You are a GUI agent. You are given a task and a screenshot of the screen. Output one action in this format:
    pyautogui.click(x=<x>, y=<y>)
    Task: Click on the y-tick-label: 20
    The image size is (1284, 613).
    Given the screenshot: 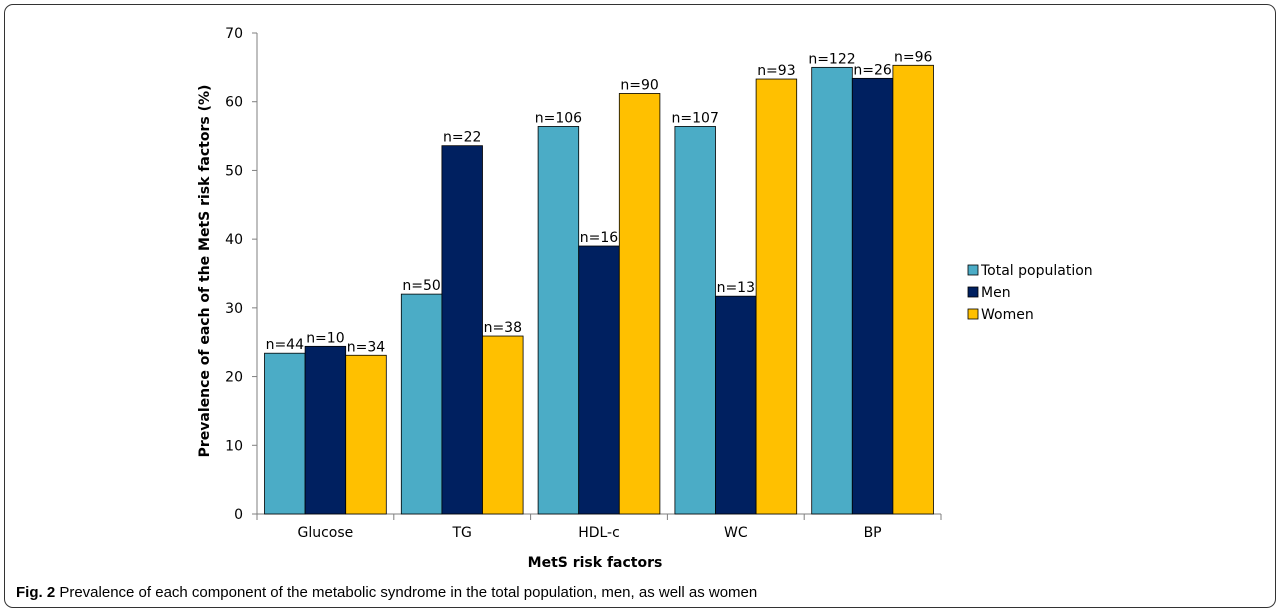 What is the action you would take?
    pyautogui.click(x=234, y=378)
    